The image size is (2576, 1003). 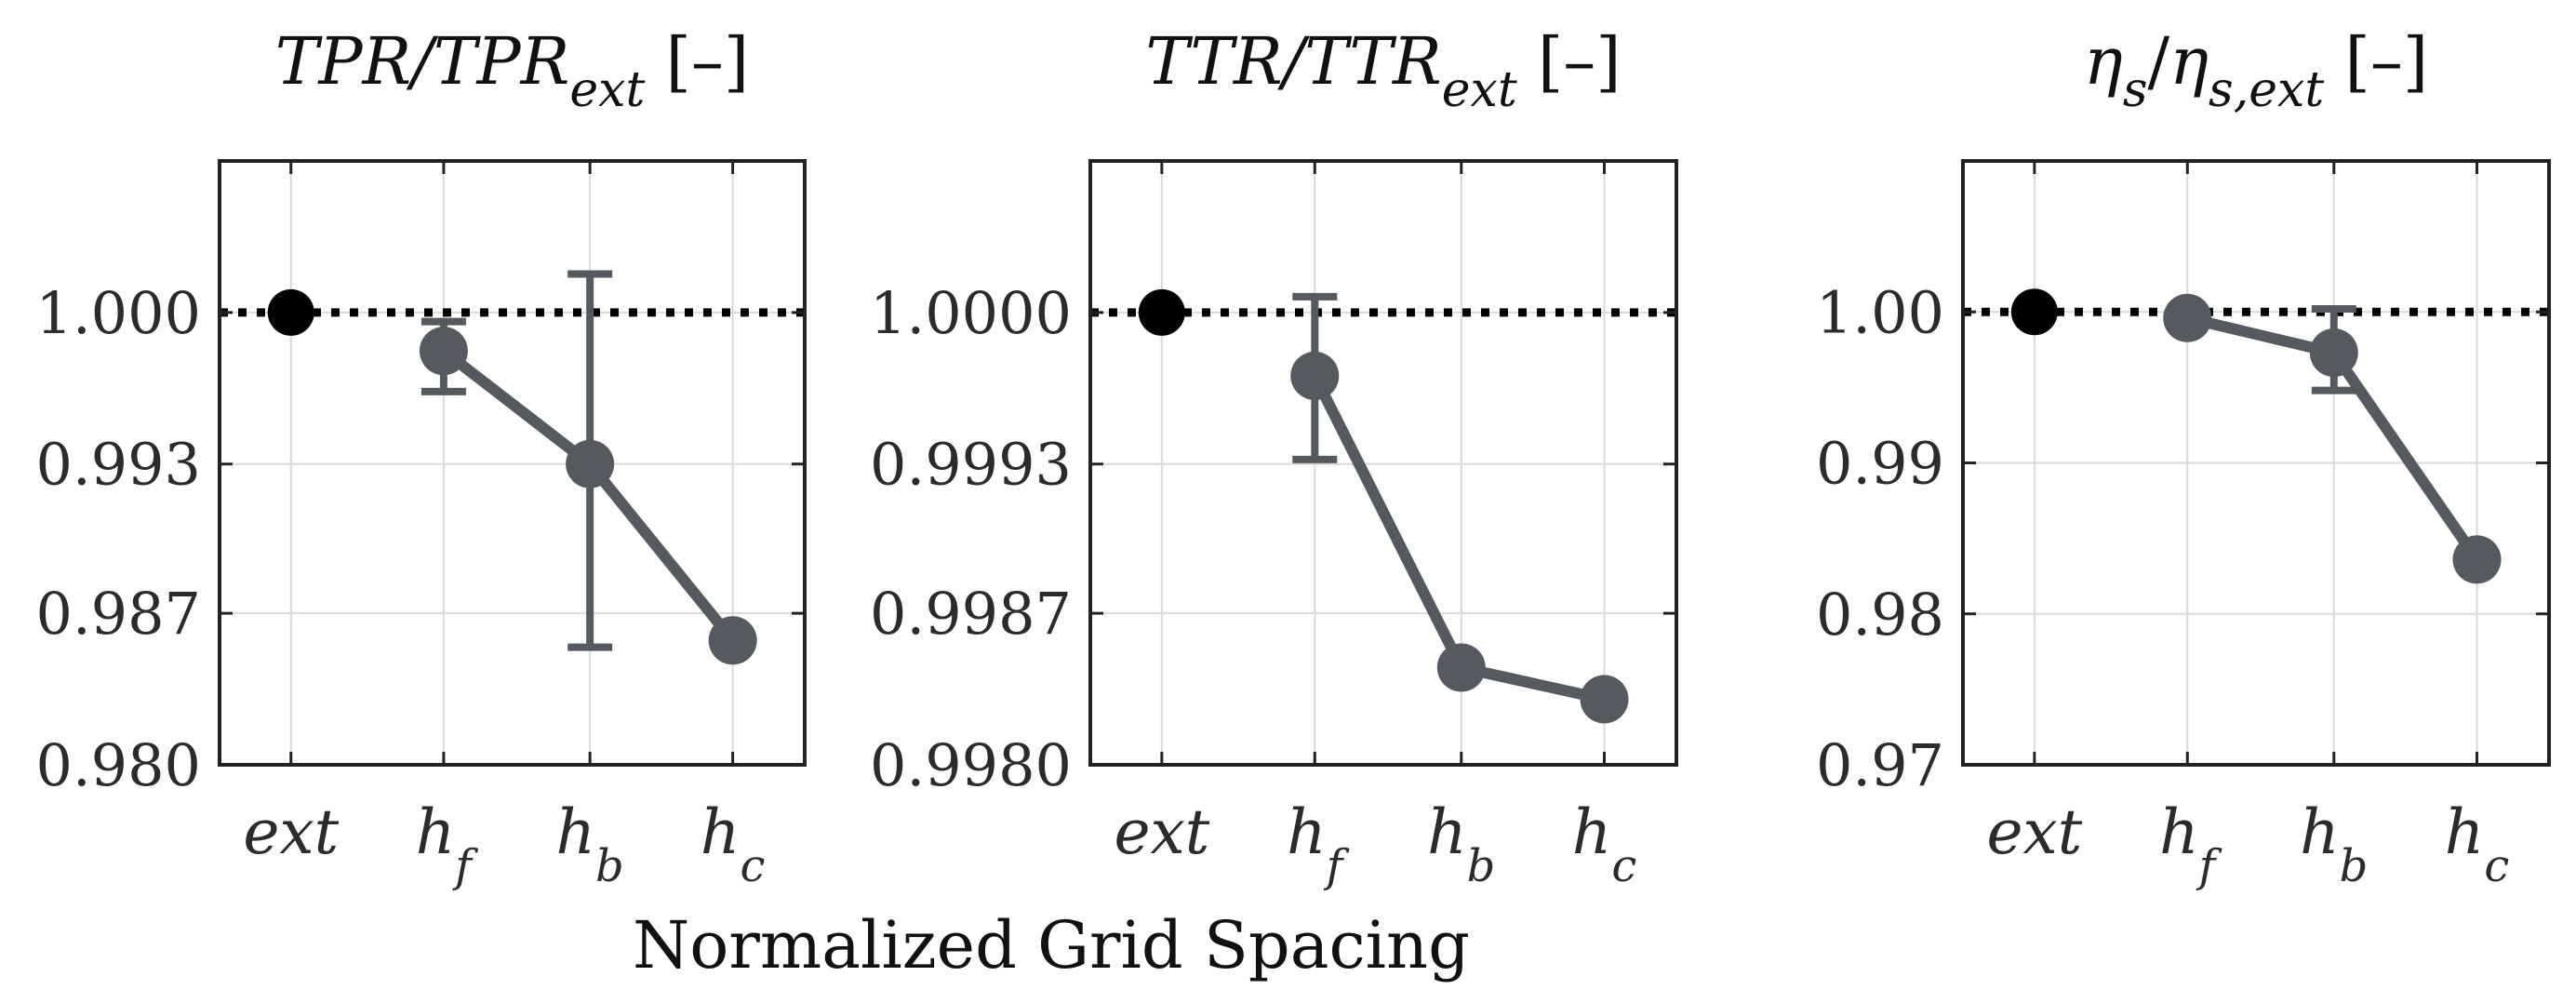 What do you see at coordinates (119, 765) in the screenshot?
I see `y-tick-label: 0.980` at bounding box center [119, 765].